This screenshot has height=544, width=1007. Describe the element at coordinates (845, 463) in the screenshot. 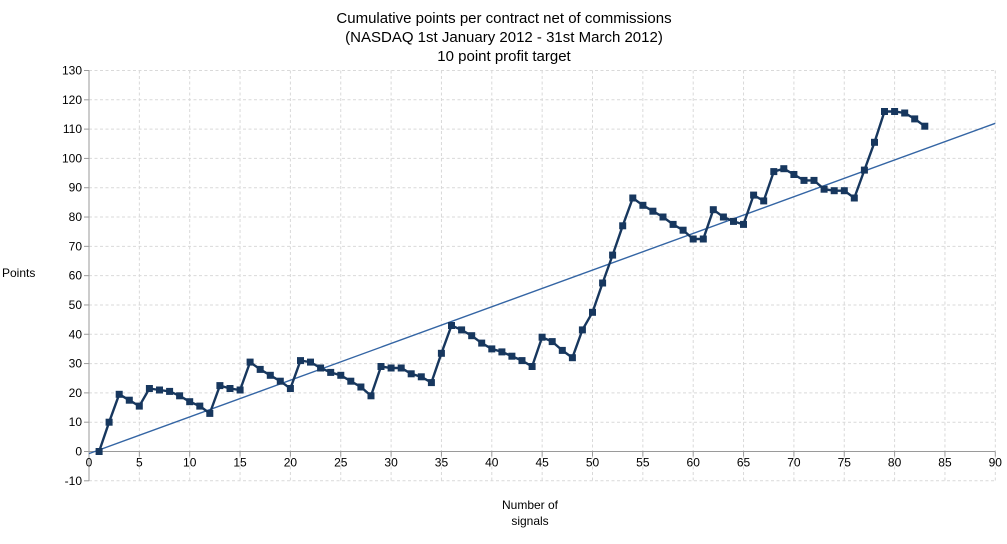

I see `x-tick-label: 75` at that location.